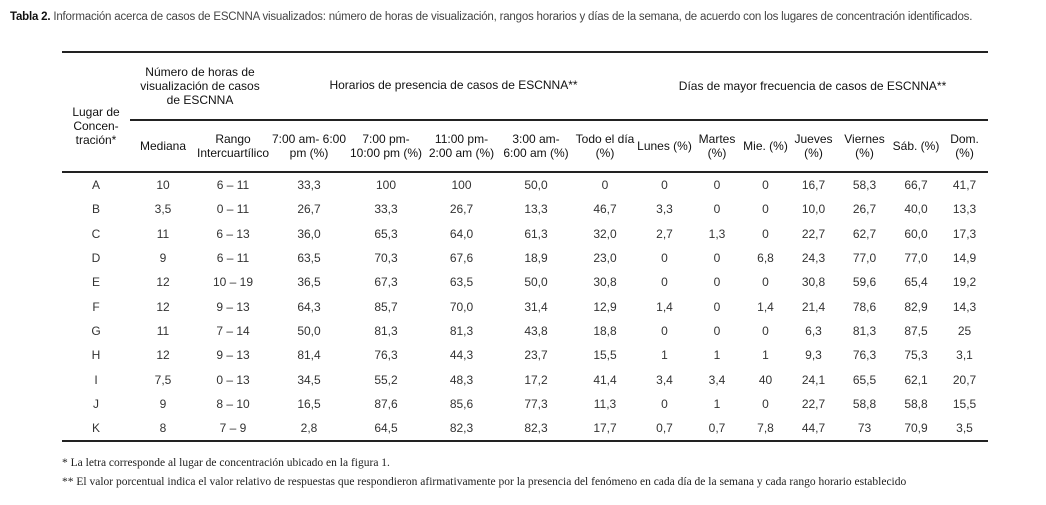  I want to click on column-header: Jueves (%), so click(813, 146).